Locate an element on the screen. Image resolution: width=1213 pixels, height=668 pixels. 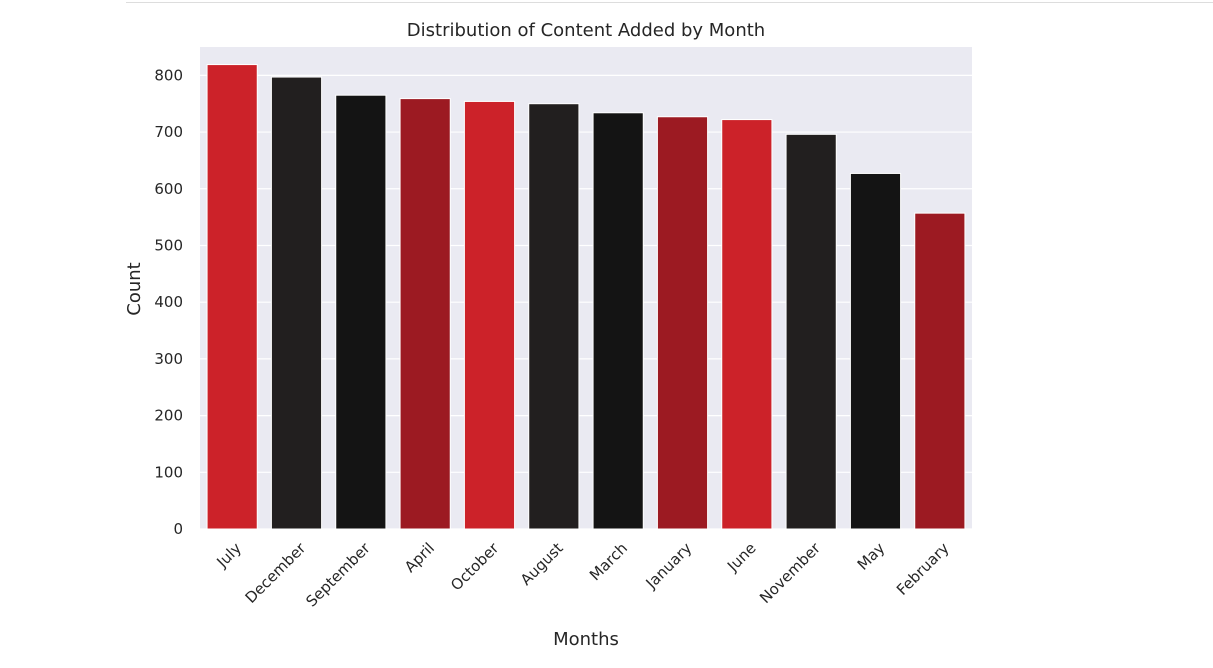
x-tick-label-april: April is located at coordinates (419, 557).